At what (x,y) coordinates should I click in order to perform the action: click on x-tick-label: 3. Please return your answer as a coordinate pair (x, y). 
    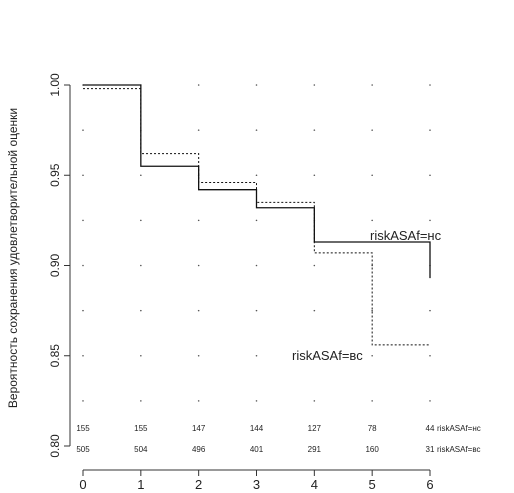
    Looking at the image, I should click on (256, 484).